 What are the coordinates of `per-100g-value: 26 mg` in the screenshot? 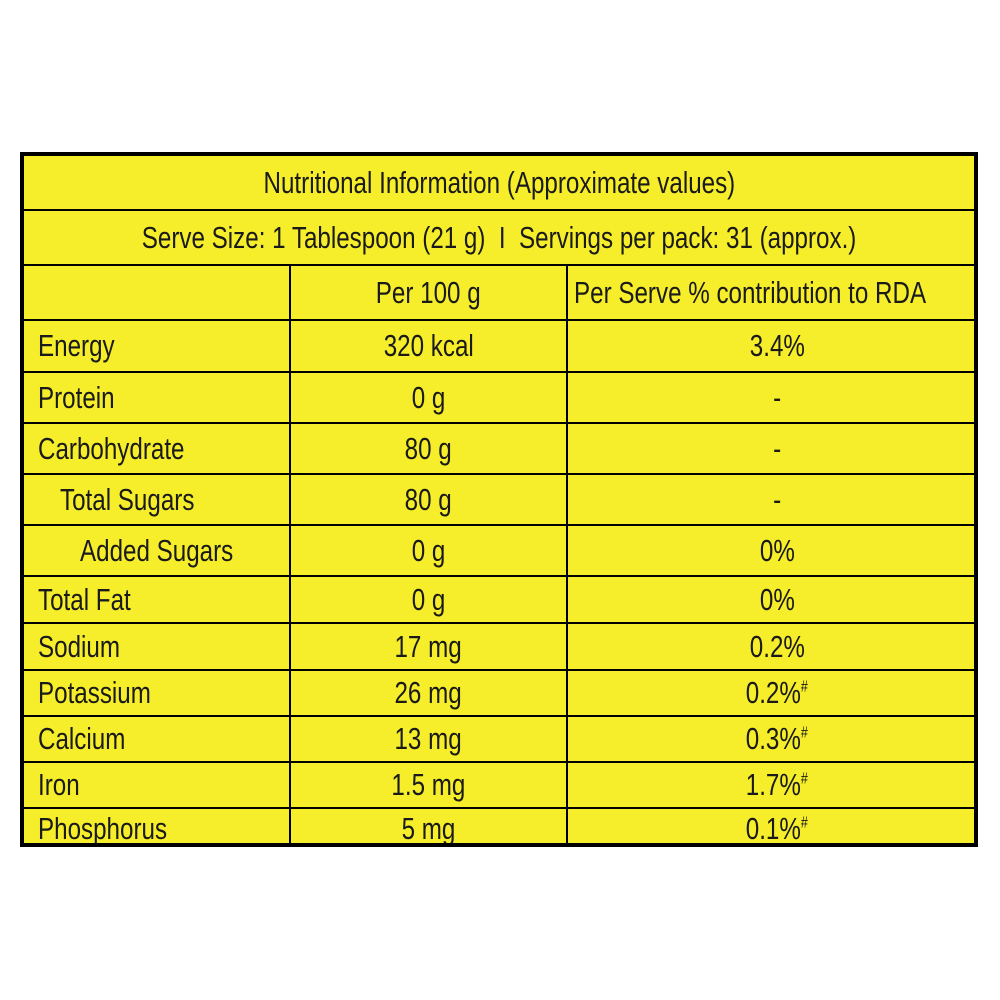 It's located at (427, 693).